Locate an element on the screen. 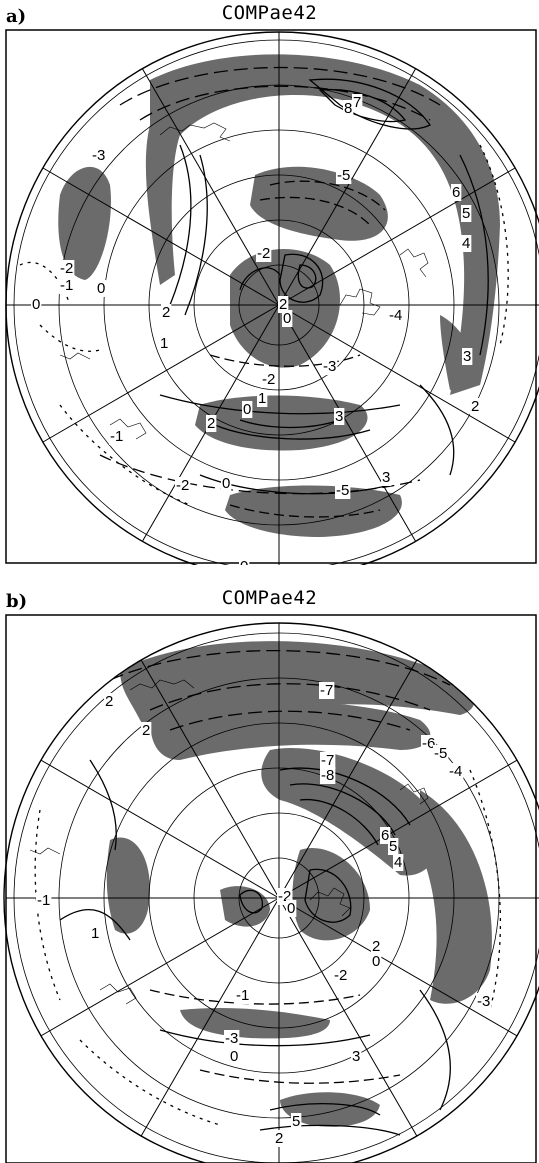 This screenshot has width=539, height=1163. contour-label: 7 is located at coordinates (357, 102).